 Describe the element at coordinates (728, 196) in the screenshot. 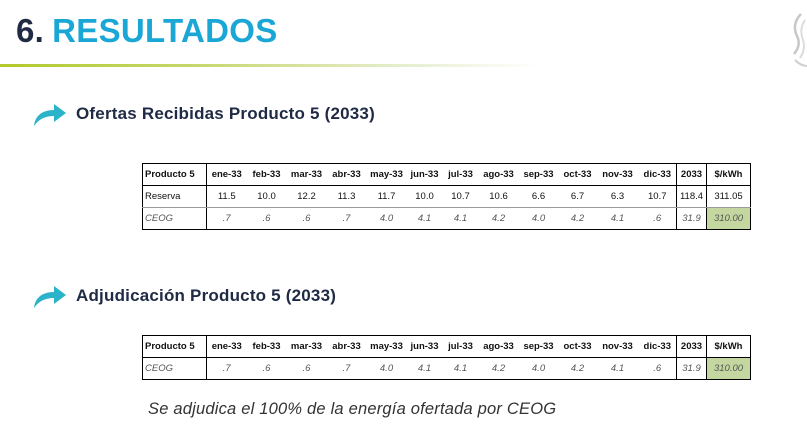

I see `price-cell: 311.05` at that location.